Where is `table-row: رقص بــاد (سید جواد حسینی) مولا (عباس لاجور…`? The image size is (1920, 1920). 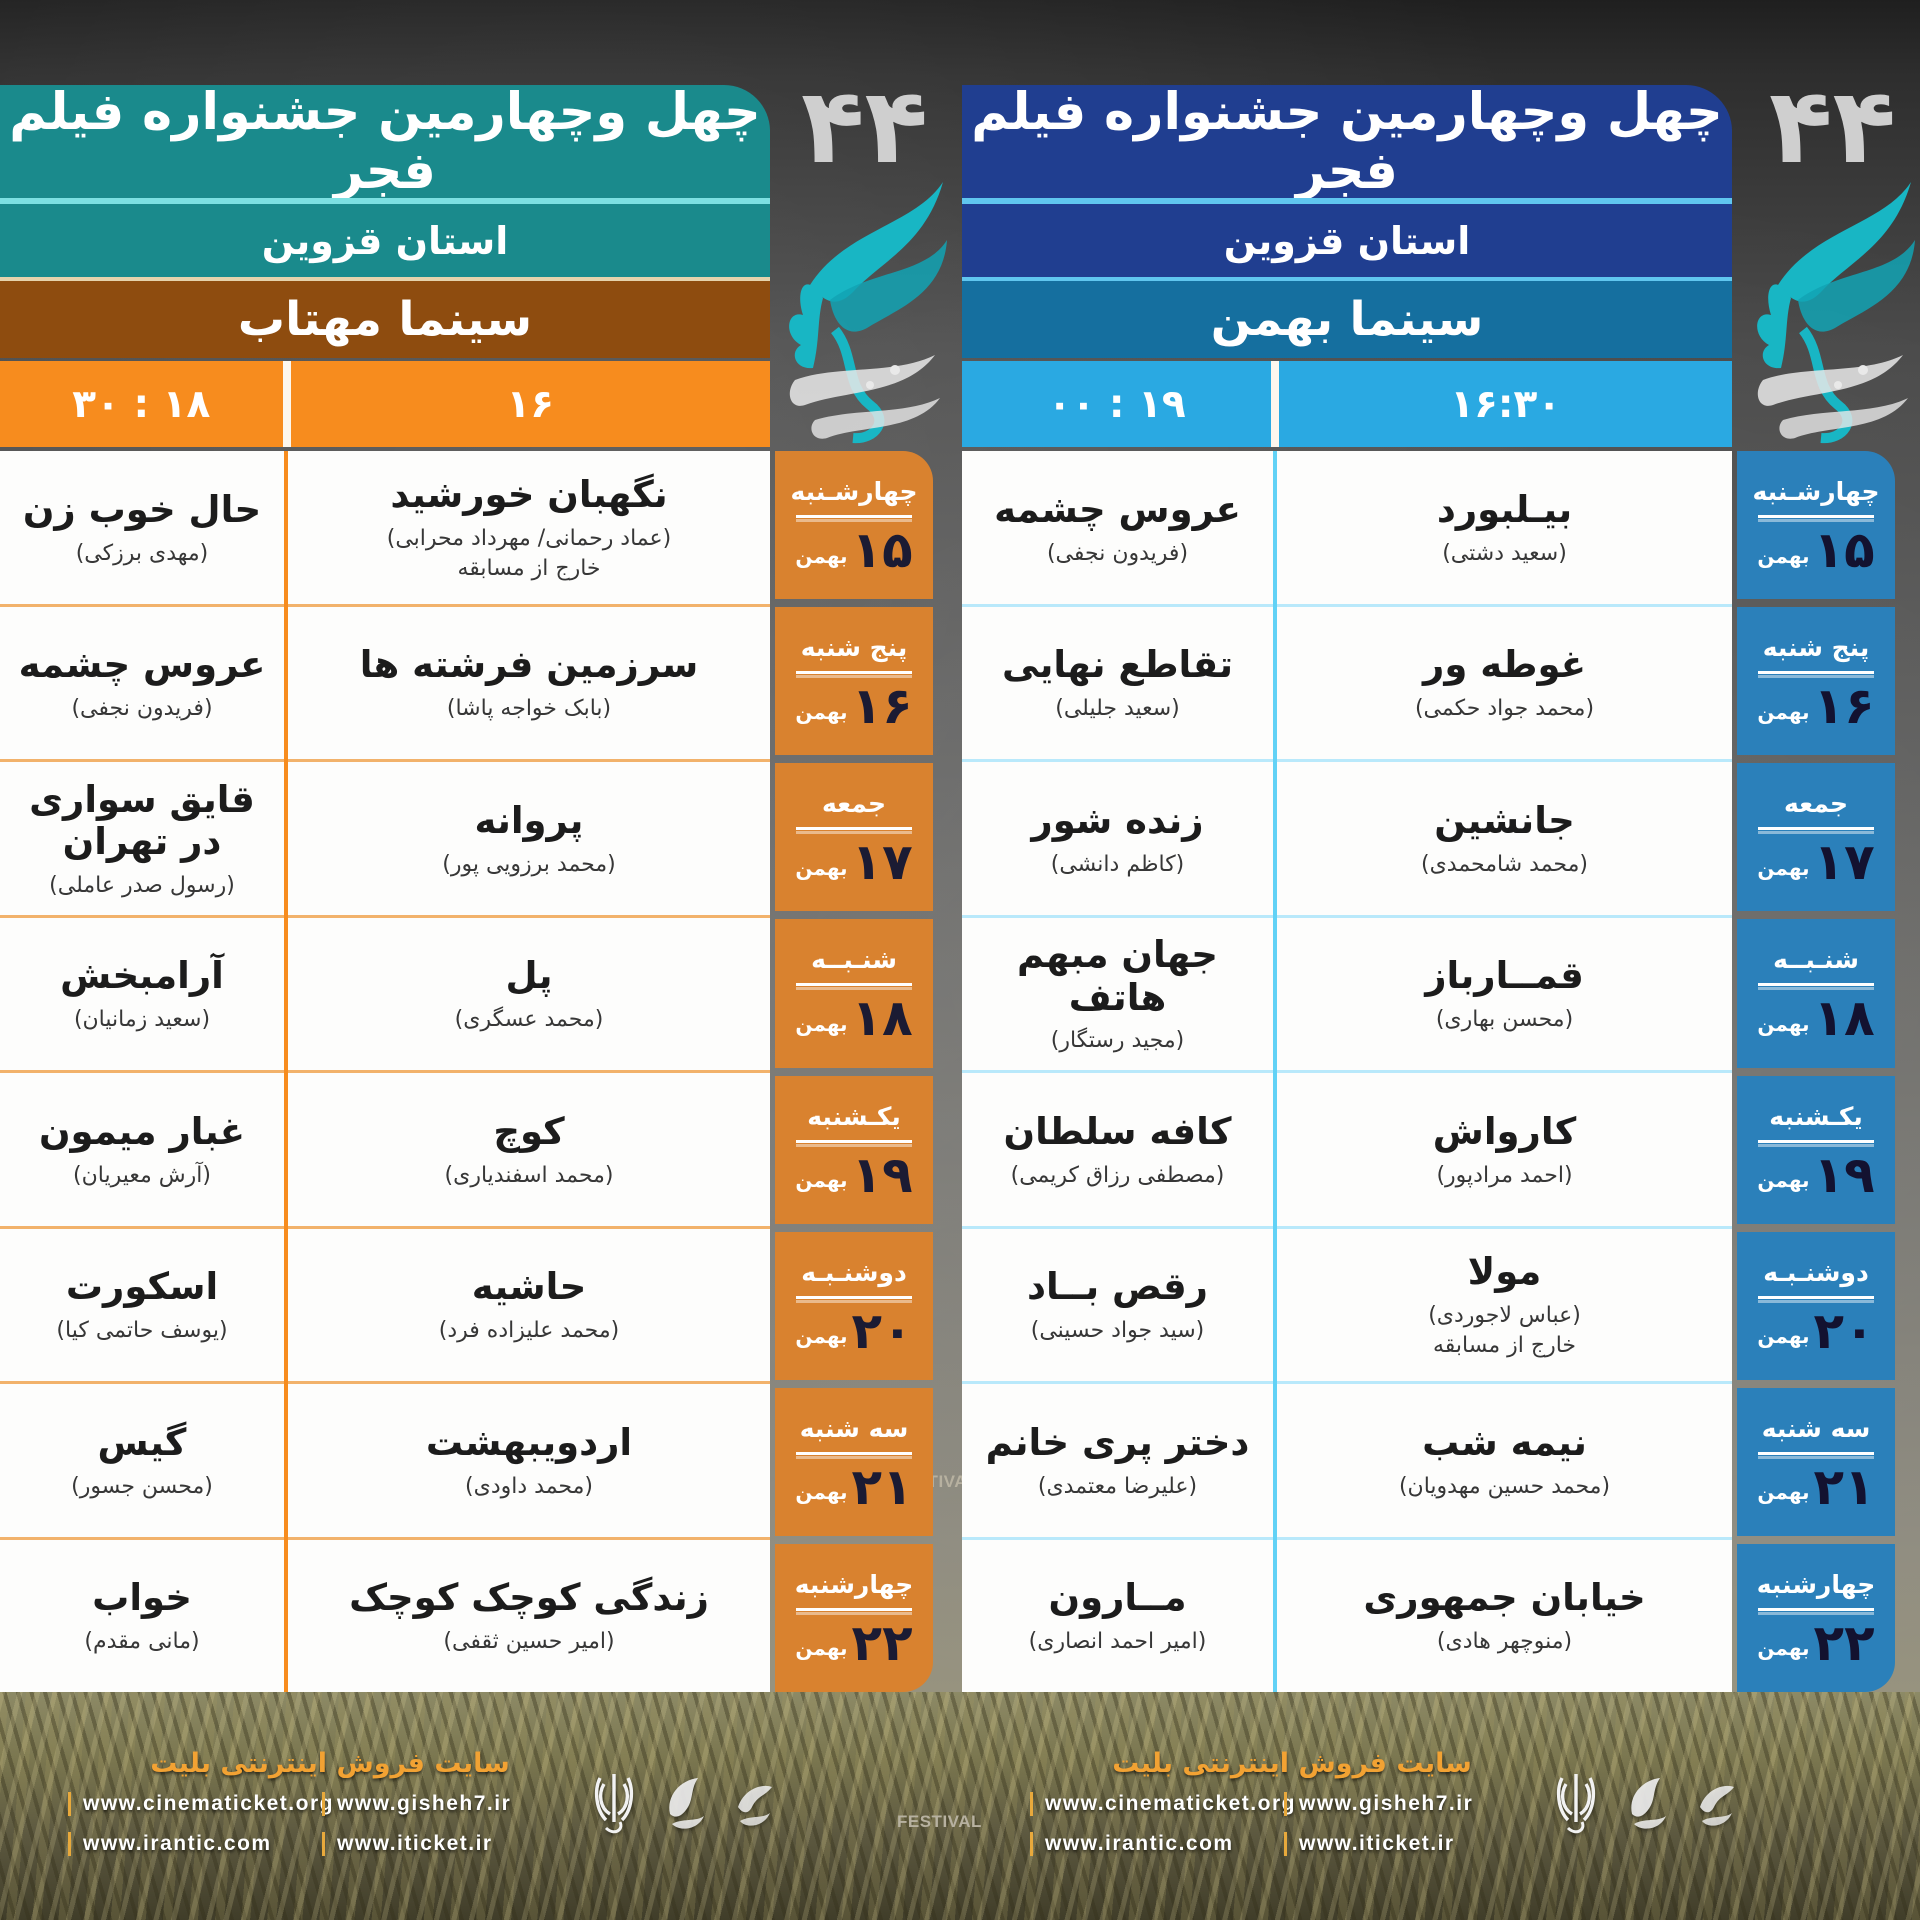 table-row: رقص بــاد (سید جواد حسینی) مولا (عباس لاجور… is located at coordinates (1347, 1306).